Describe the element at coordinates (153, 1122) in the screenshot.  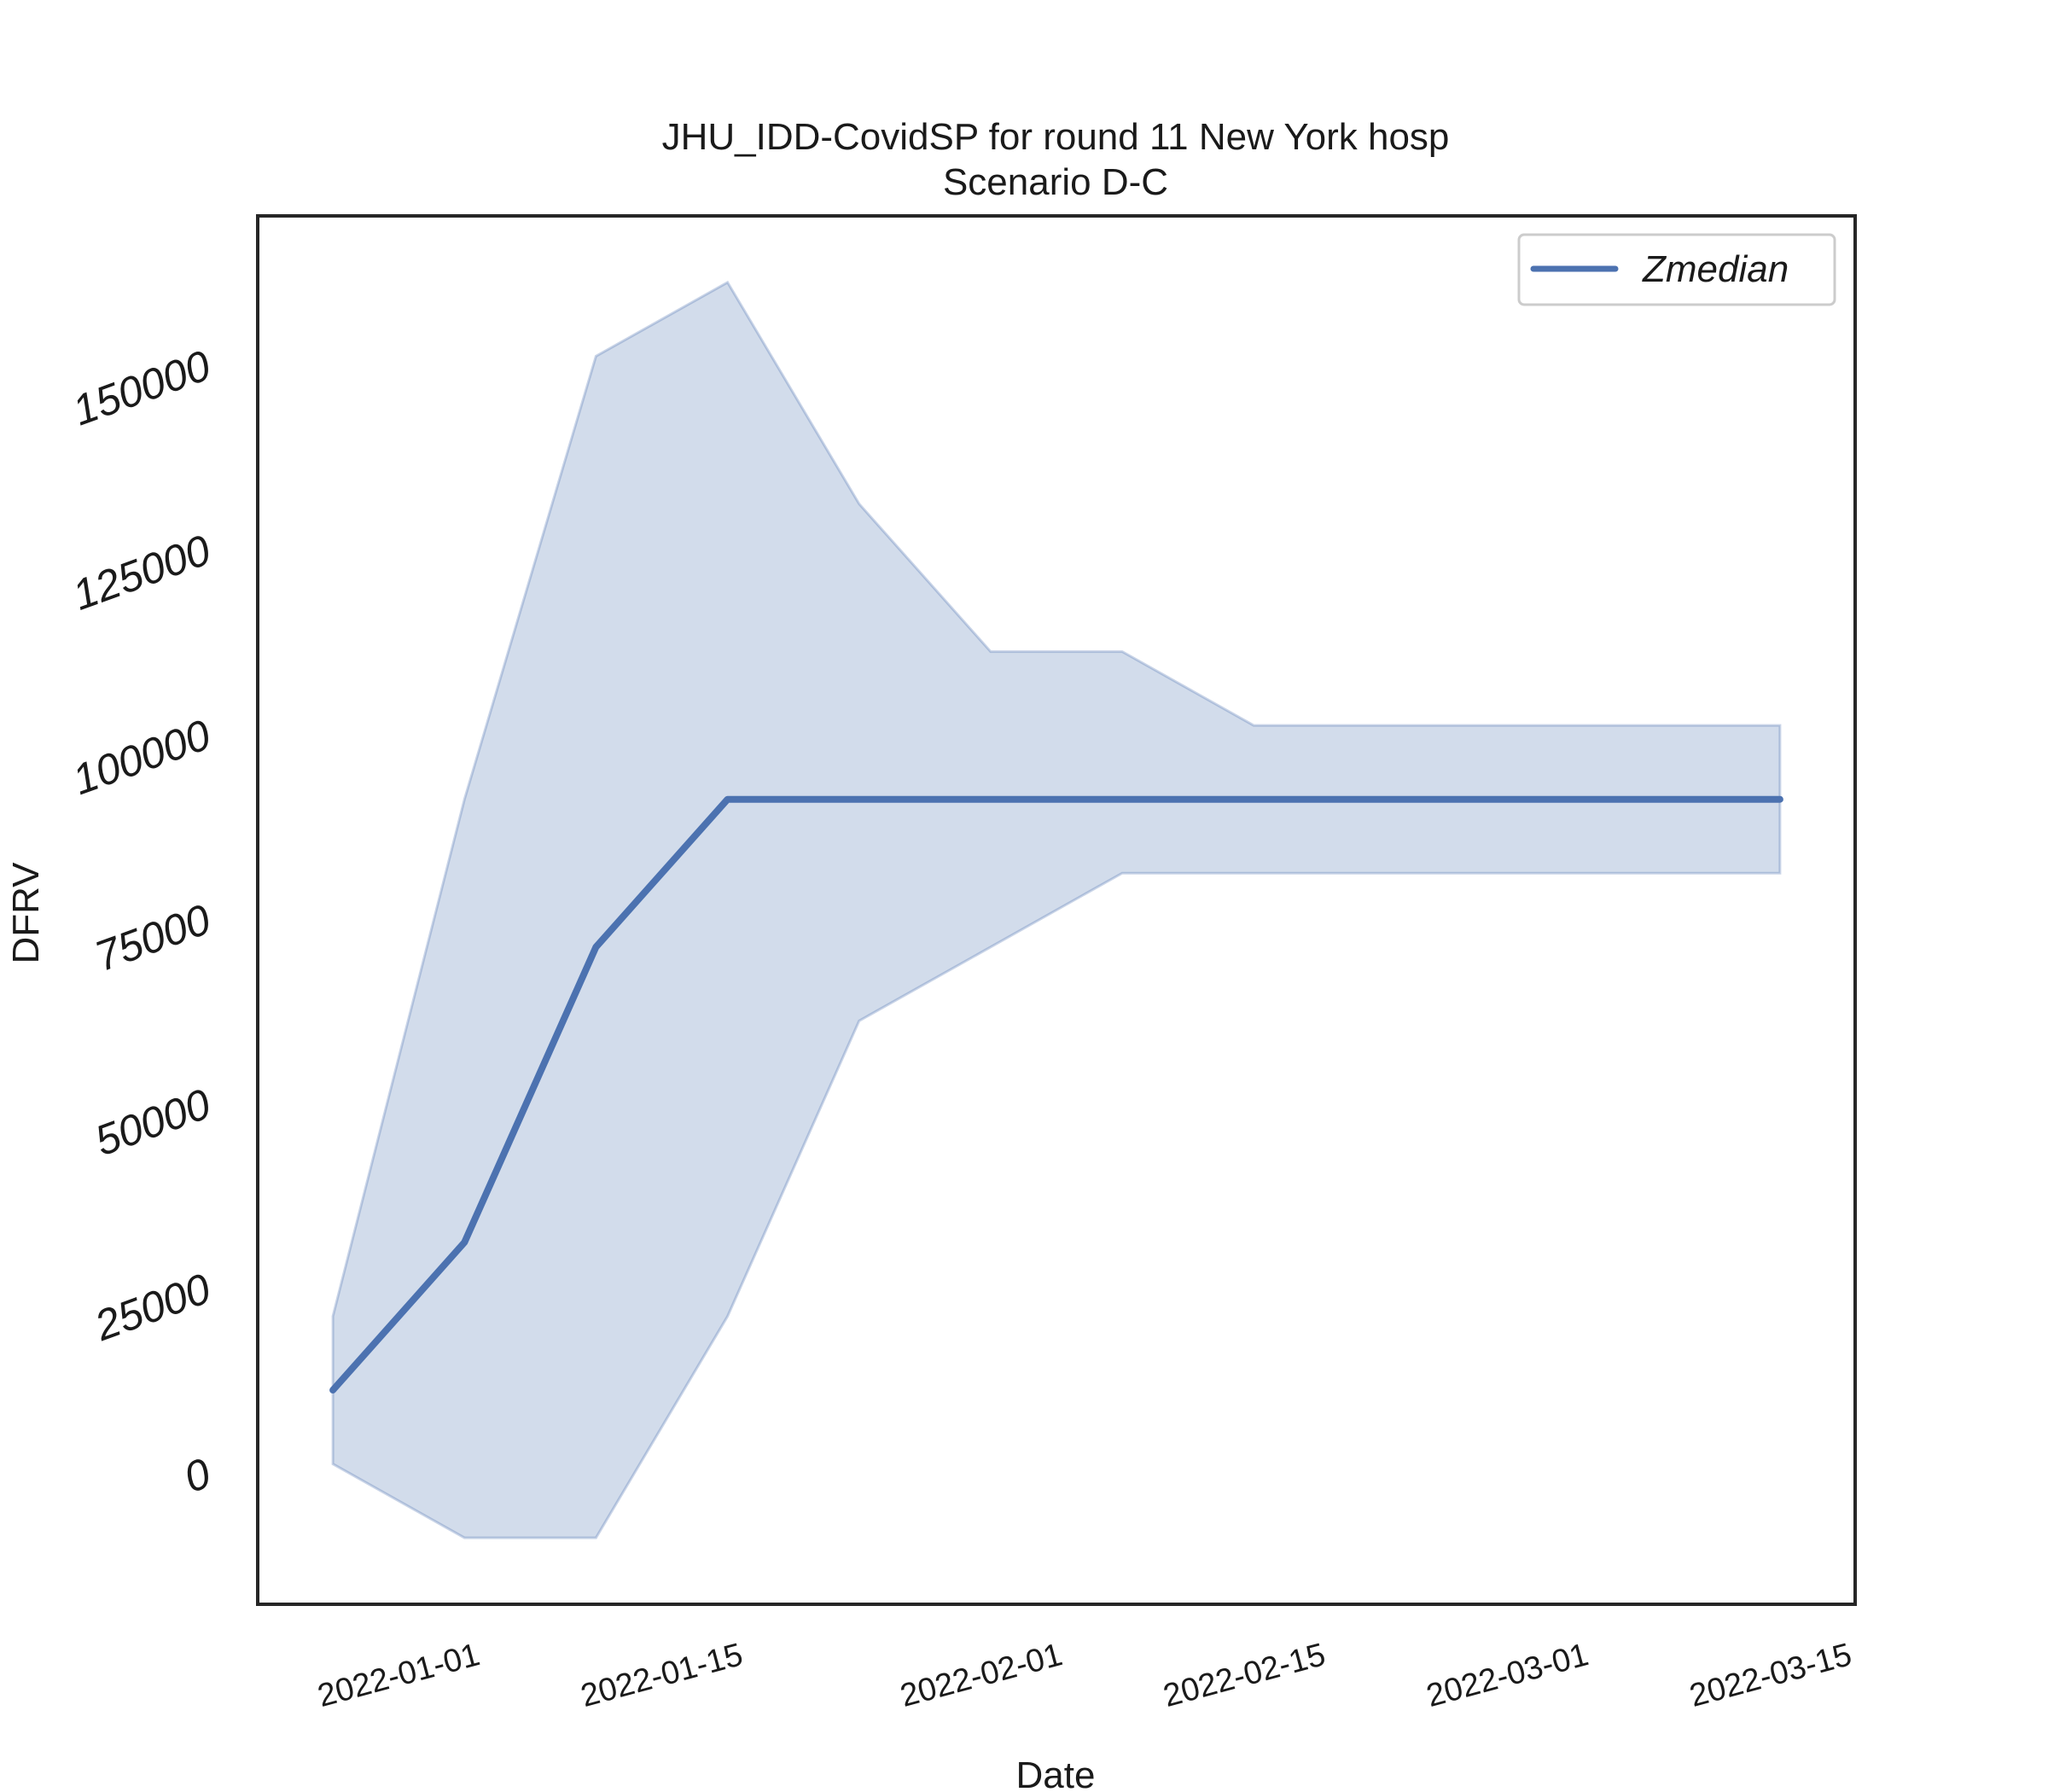
I see `y-tick-label: 50000` at that location.